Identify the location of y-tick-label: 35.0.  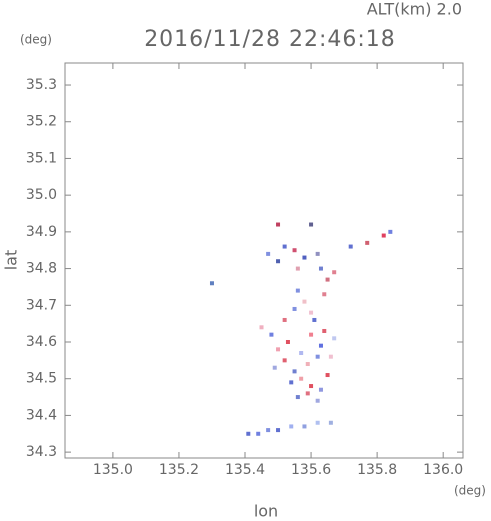
(41, 195).